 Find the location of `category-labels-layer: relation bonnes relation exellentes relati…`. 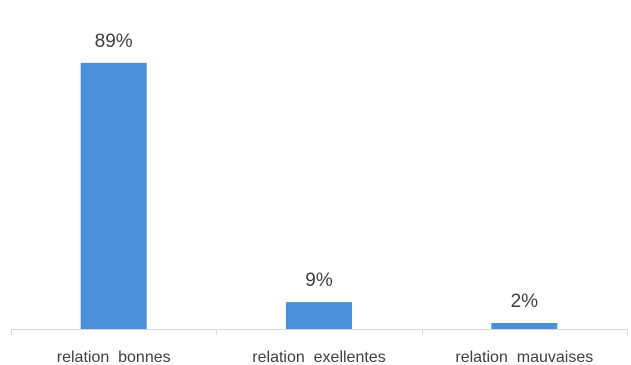

category-labels-layer: relation bonnes relation exellentes relati… is located at coordinates (325, 357).